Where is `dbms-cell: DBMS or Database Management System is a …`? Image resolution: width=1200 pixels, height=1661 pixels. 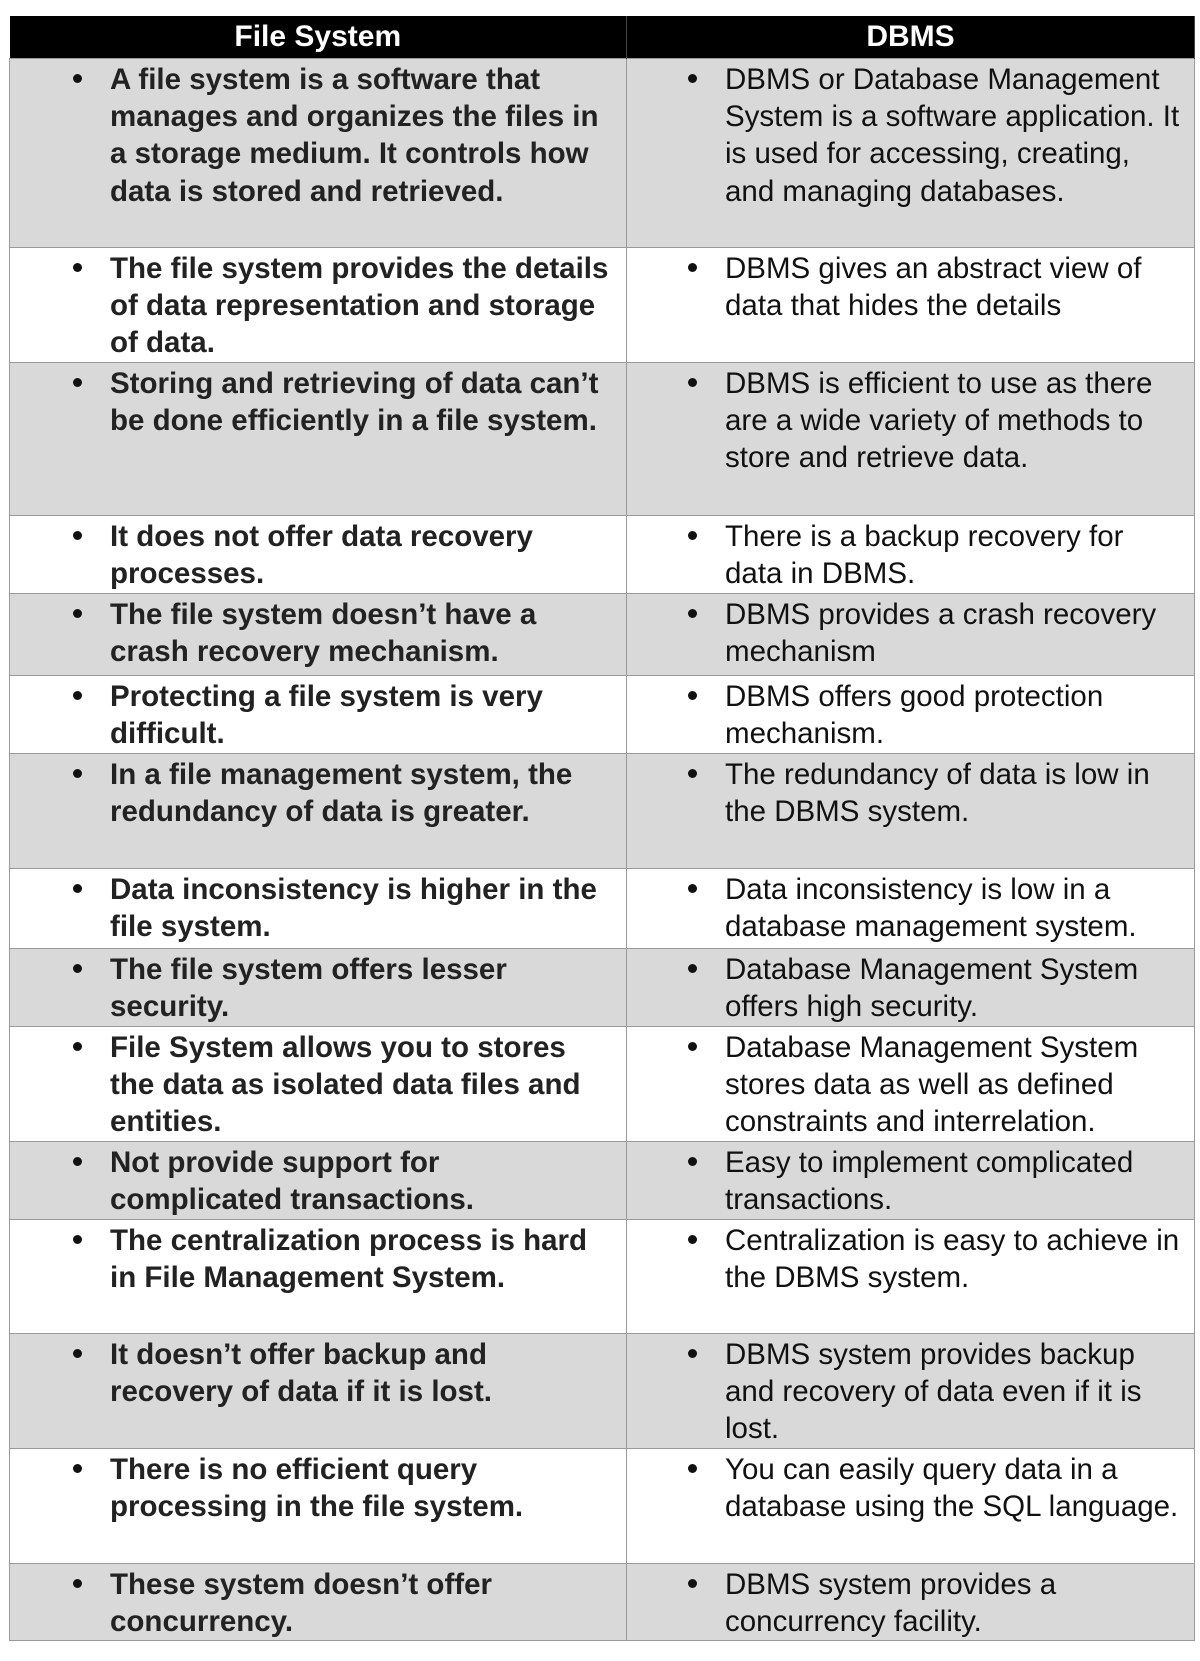
dbms-cell: DBMS or Database Management System is a … is located at coordinates (910, 153).